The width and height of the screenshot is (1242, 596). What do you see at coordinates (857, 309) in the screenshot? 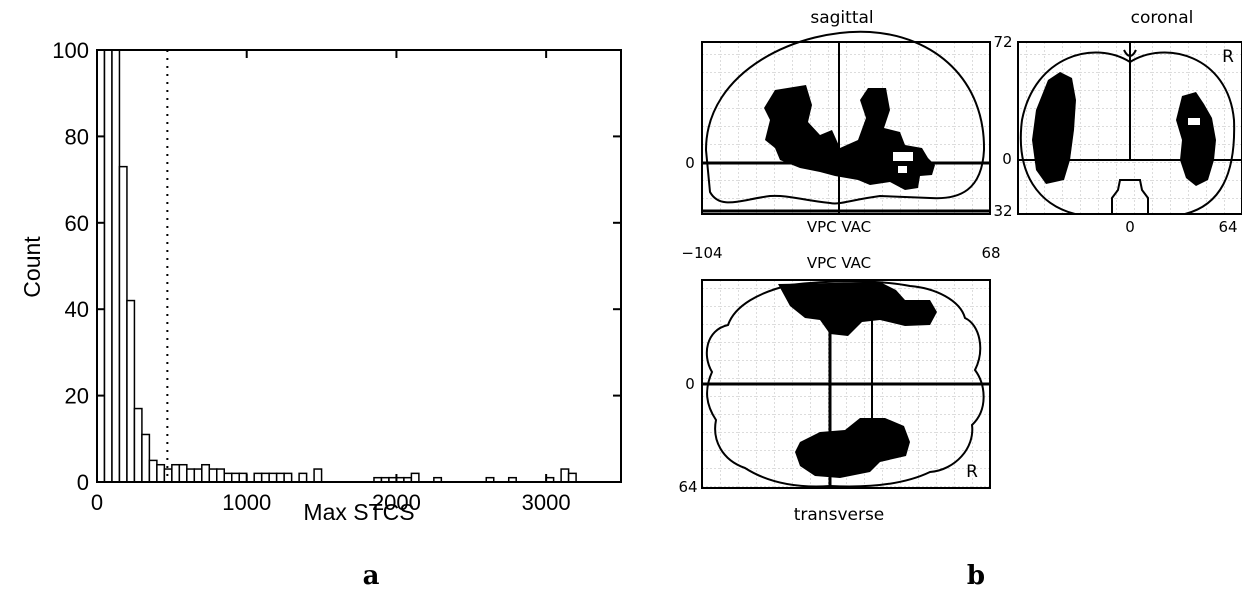
I see `transverse-top-blob` at bounding box center [857, 309].